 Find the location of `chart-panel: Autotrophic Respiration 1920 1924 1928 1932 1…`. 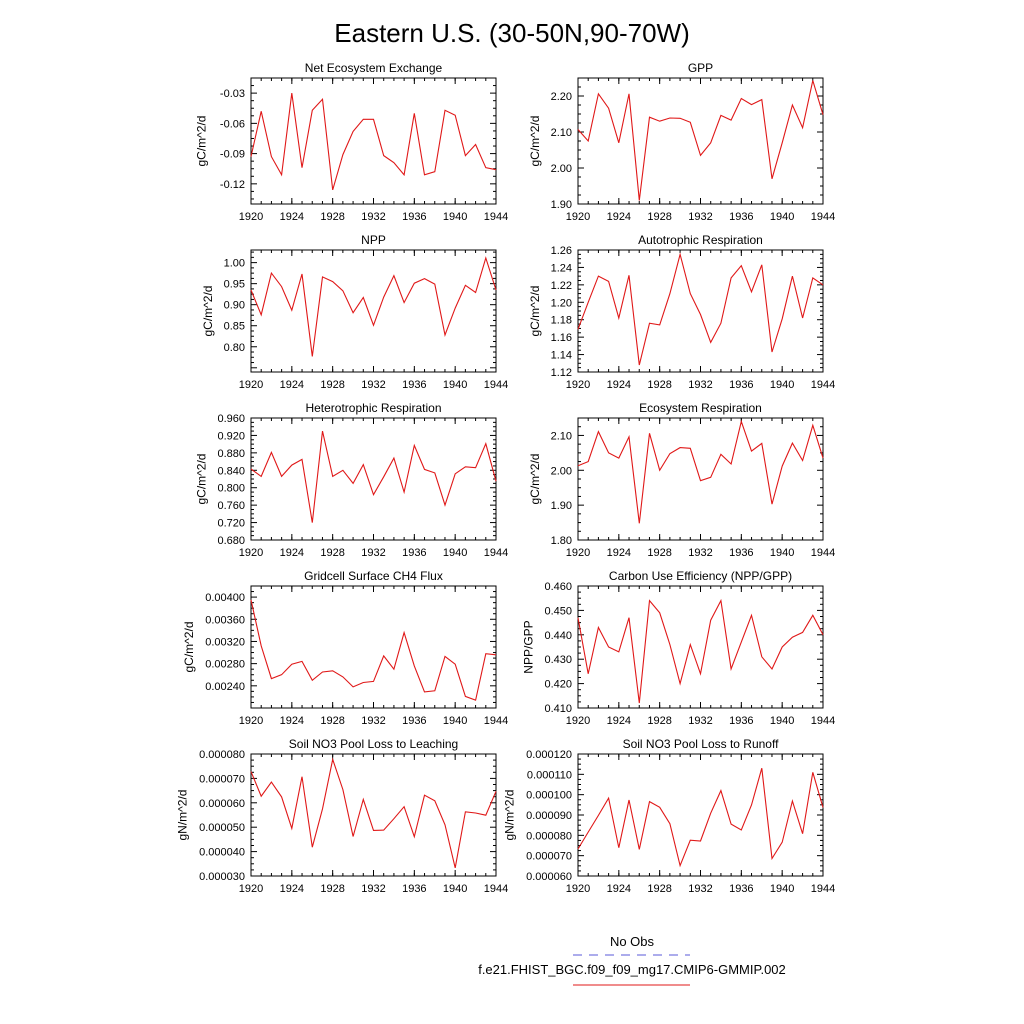

chart-panel: Autotrophic Respiration 1920 1924 1928 1932 1… is located at coordinates (681, 312).